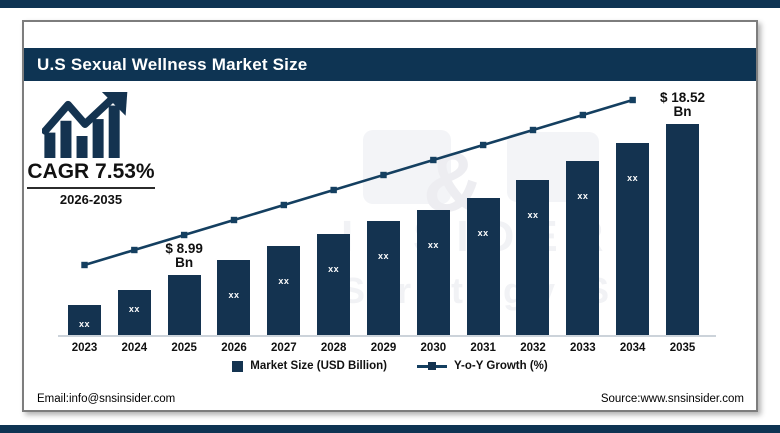 This screenshot has width=780, height=433. I want to click on bar-2033: xx, so click(583, 248).